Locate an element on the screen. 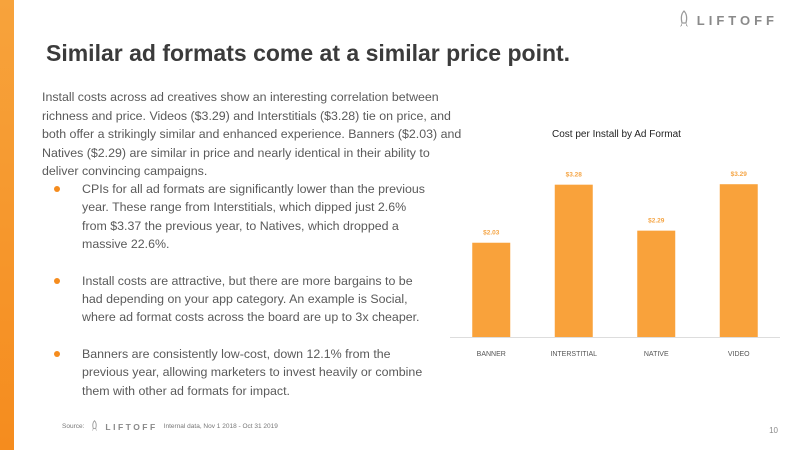 The height and width of the screenshot is (450, 800). data-label: $2.03 is located at coordinates (491, 233).